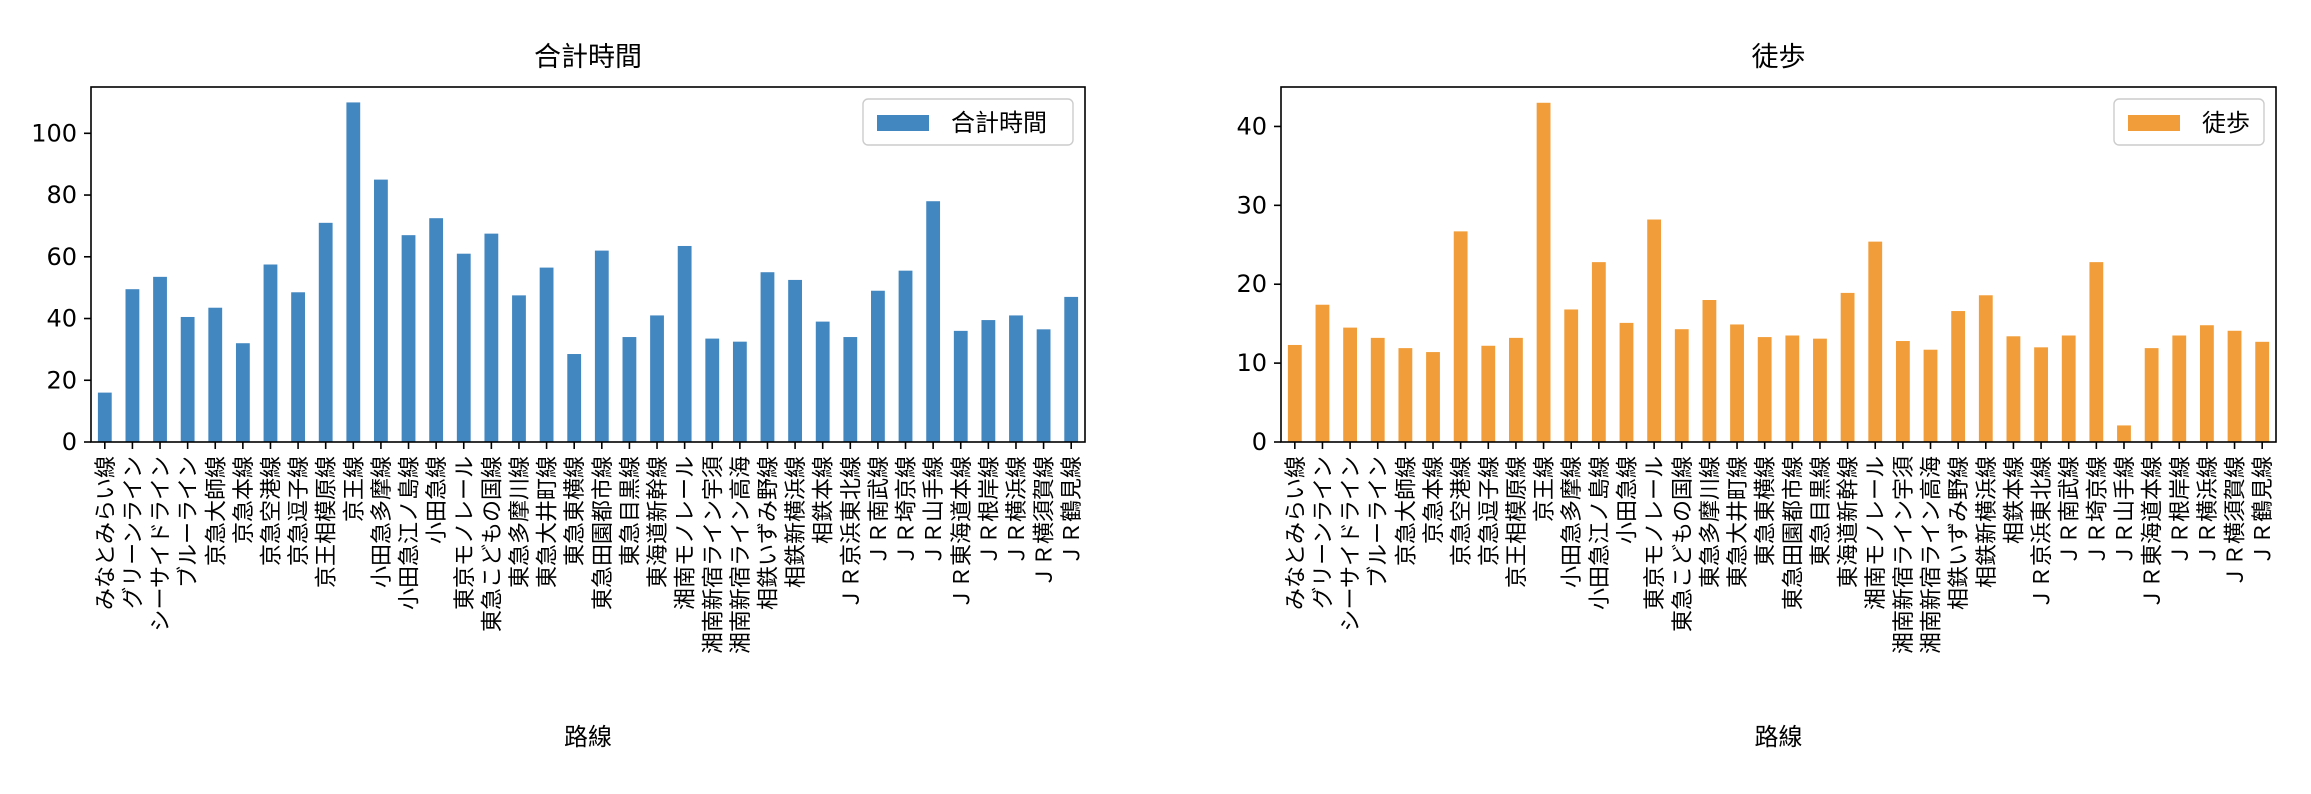  I want to click on chart-1-ytick-label-2: 20, so click(1251, 284).